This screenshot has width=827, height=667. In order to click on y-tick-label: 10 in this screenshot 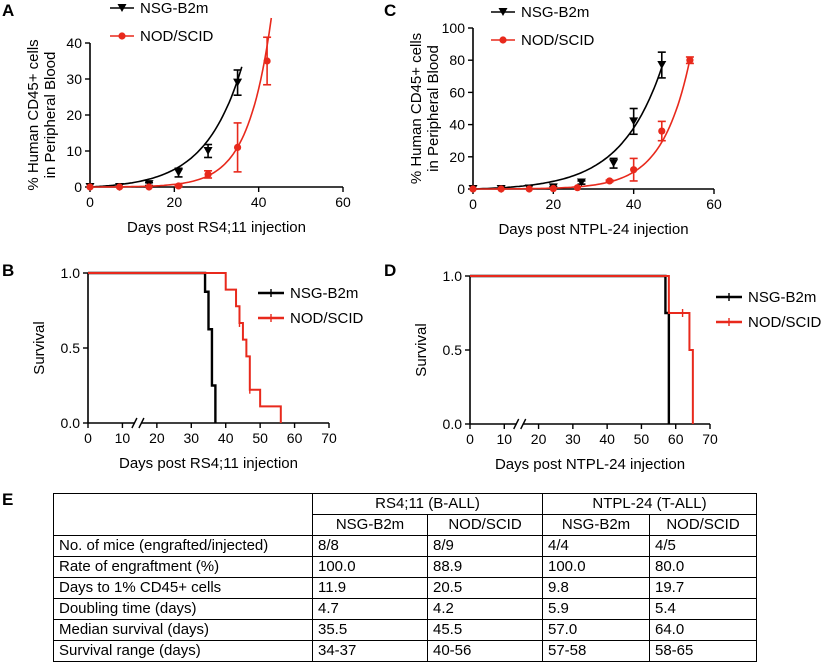, I will do `click(74, 151)`.